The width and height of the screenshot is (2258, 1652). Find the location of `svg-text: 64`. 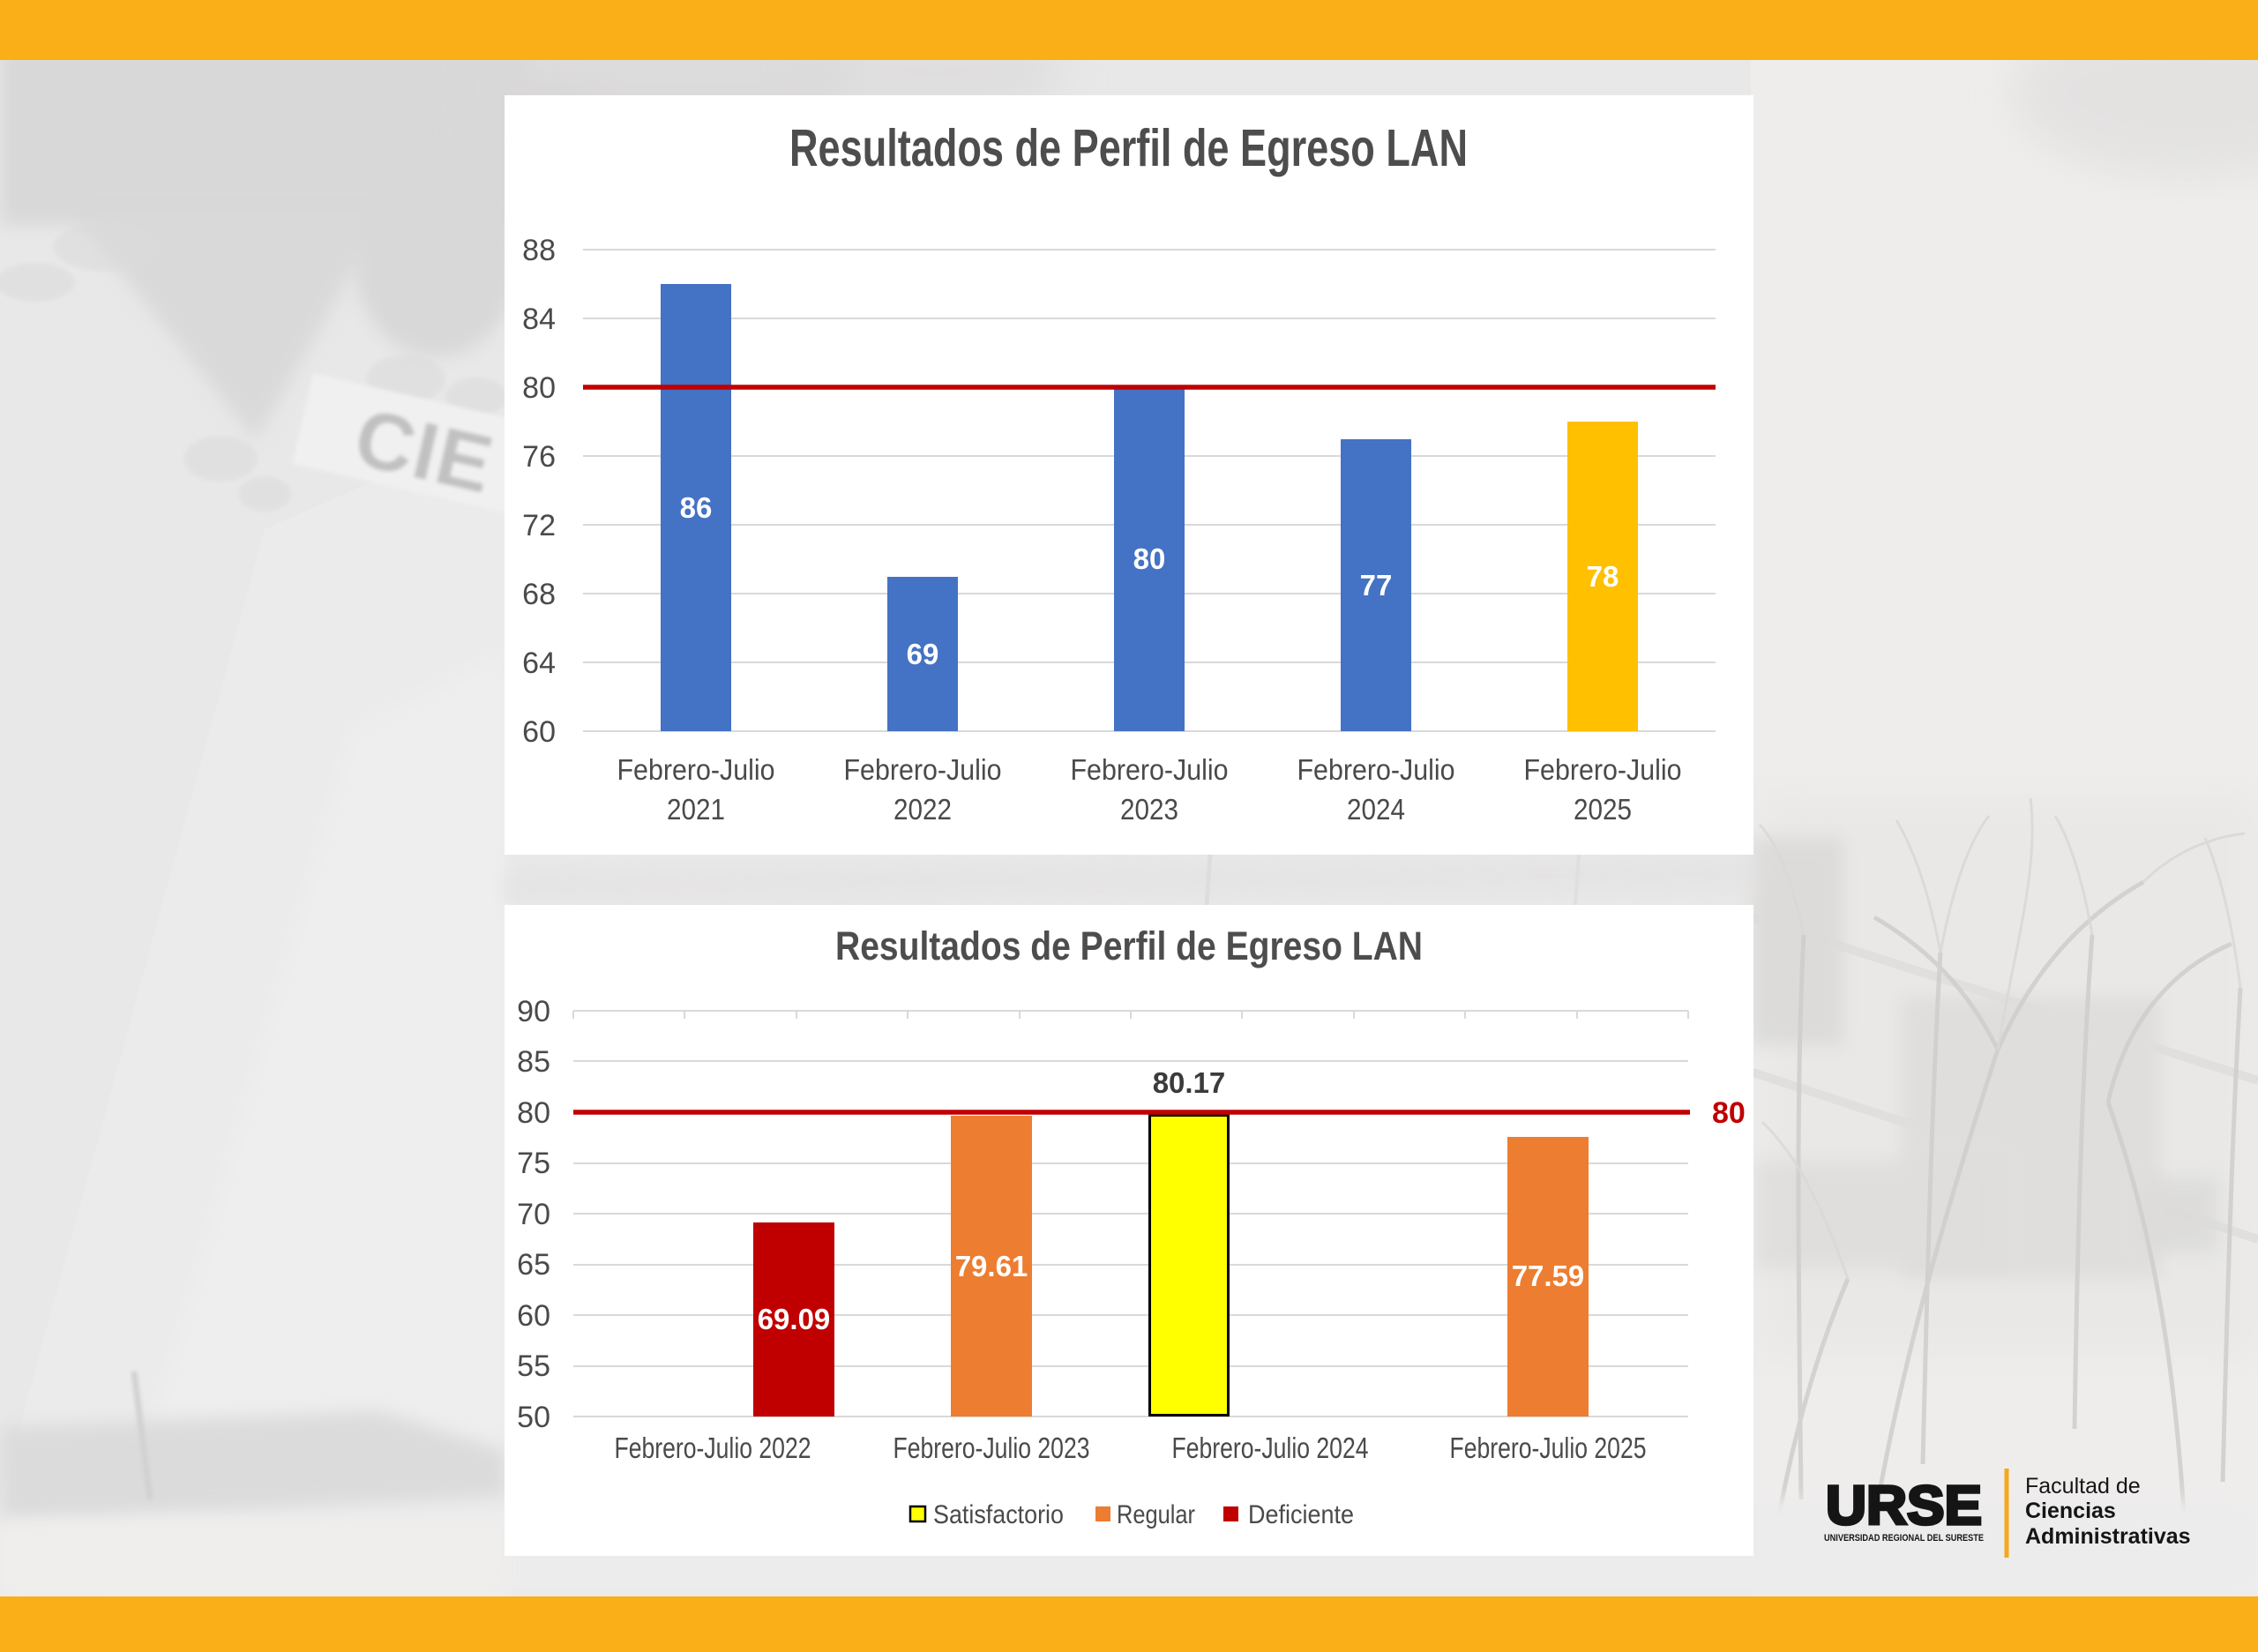

svg-text: 64 is located at coordinates (539, 663).